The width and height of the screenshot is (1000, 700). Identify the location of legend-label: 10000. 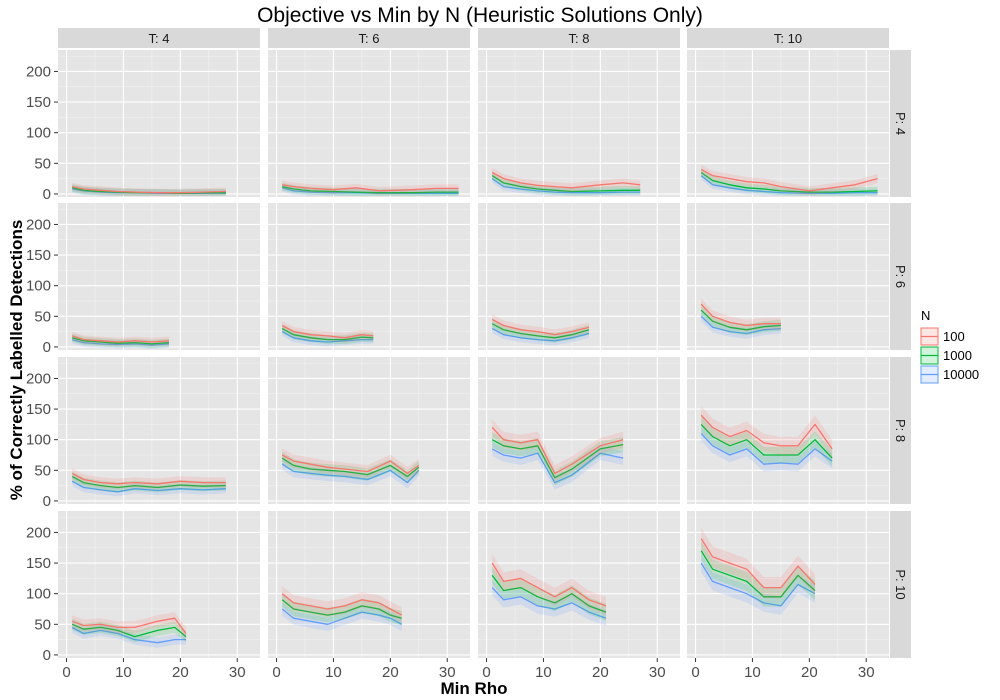
(961, 374).